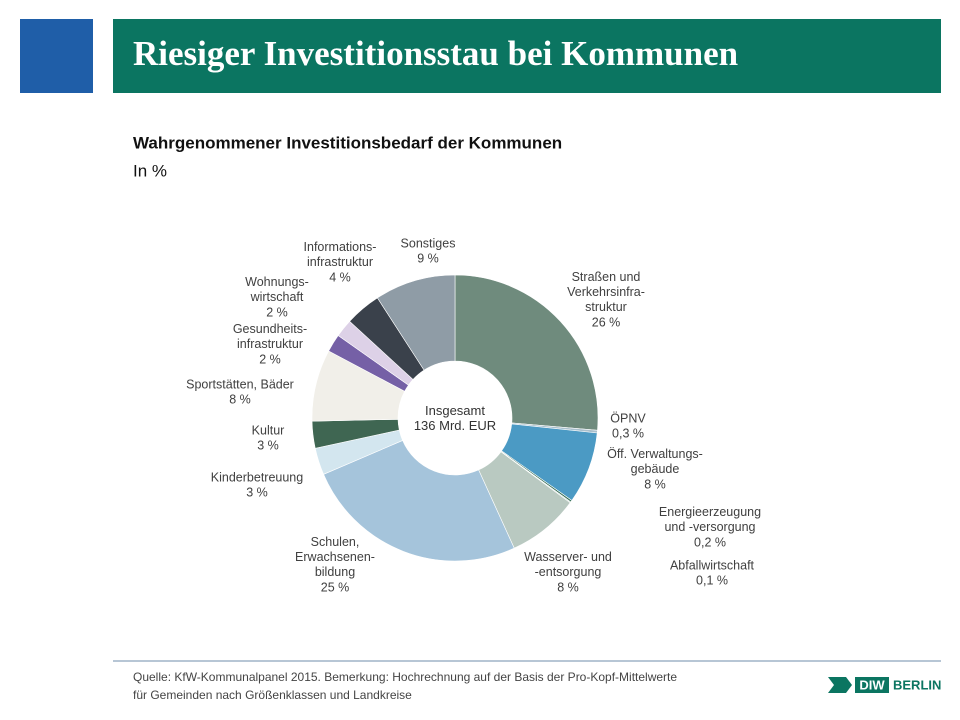 This screenshot has height=720, width=960. I want to click on header-bar, so click(527, 56).